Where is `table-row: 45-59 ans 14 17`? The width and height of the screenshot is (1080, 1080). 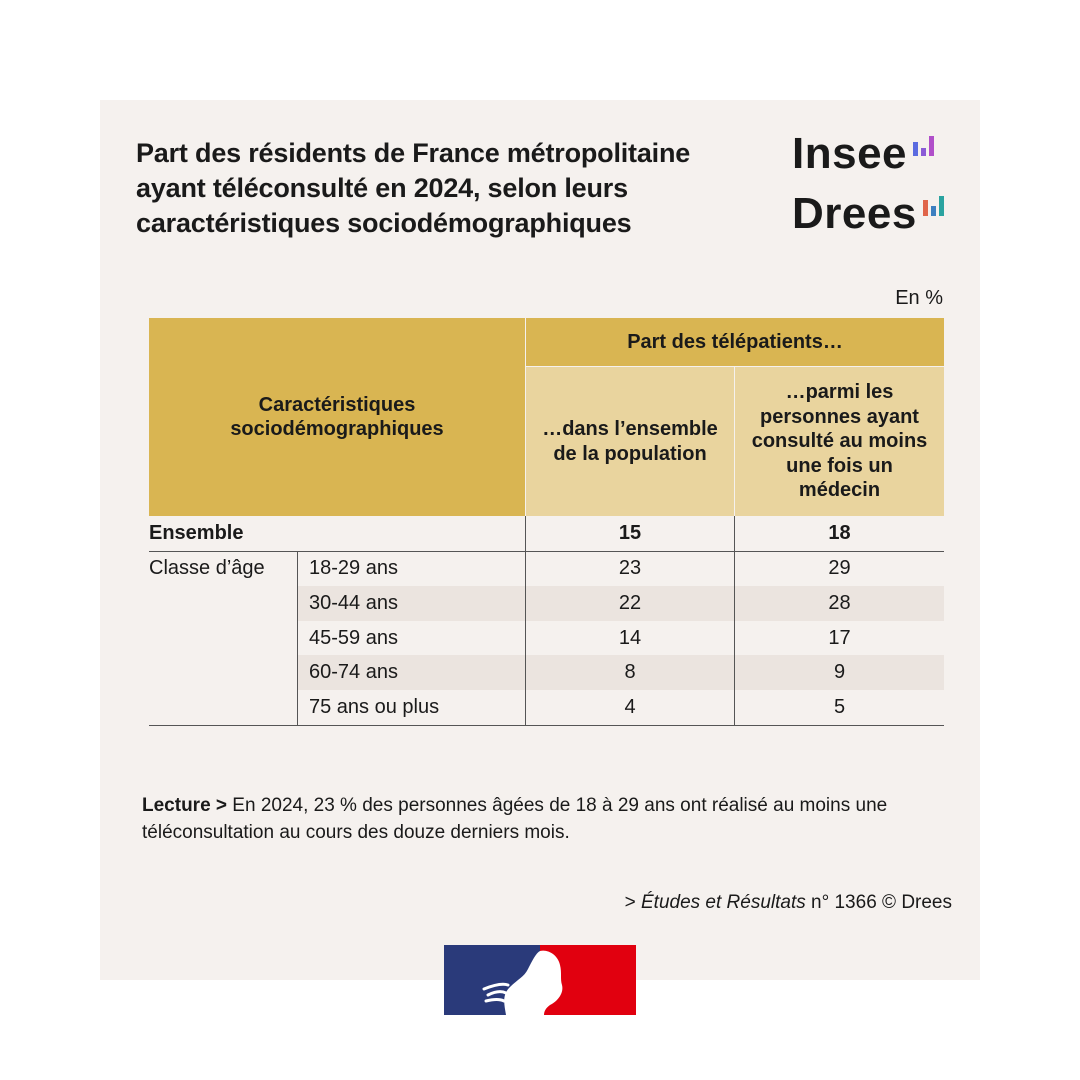 table-row: 45-59 ans 14 17 is located at coordinates (546, 638).